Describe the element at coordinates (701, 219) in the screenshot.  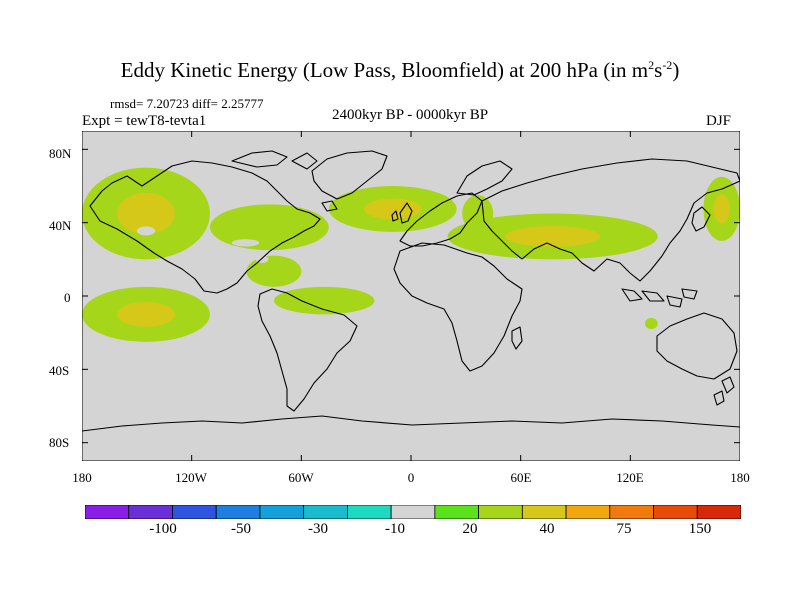
I see `coast-japan` at that location.